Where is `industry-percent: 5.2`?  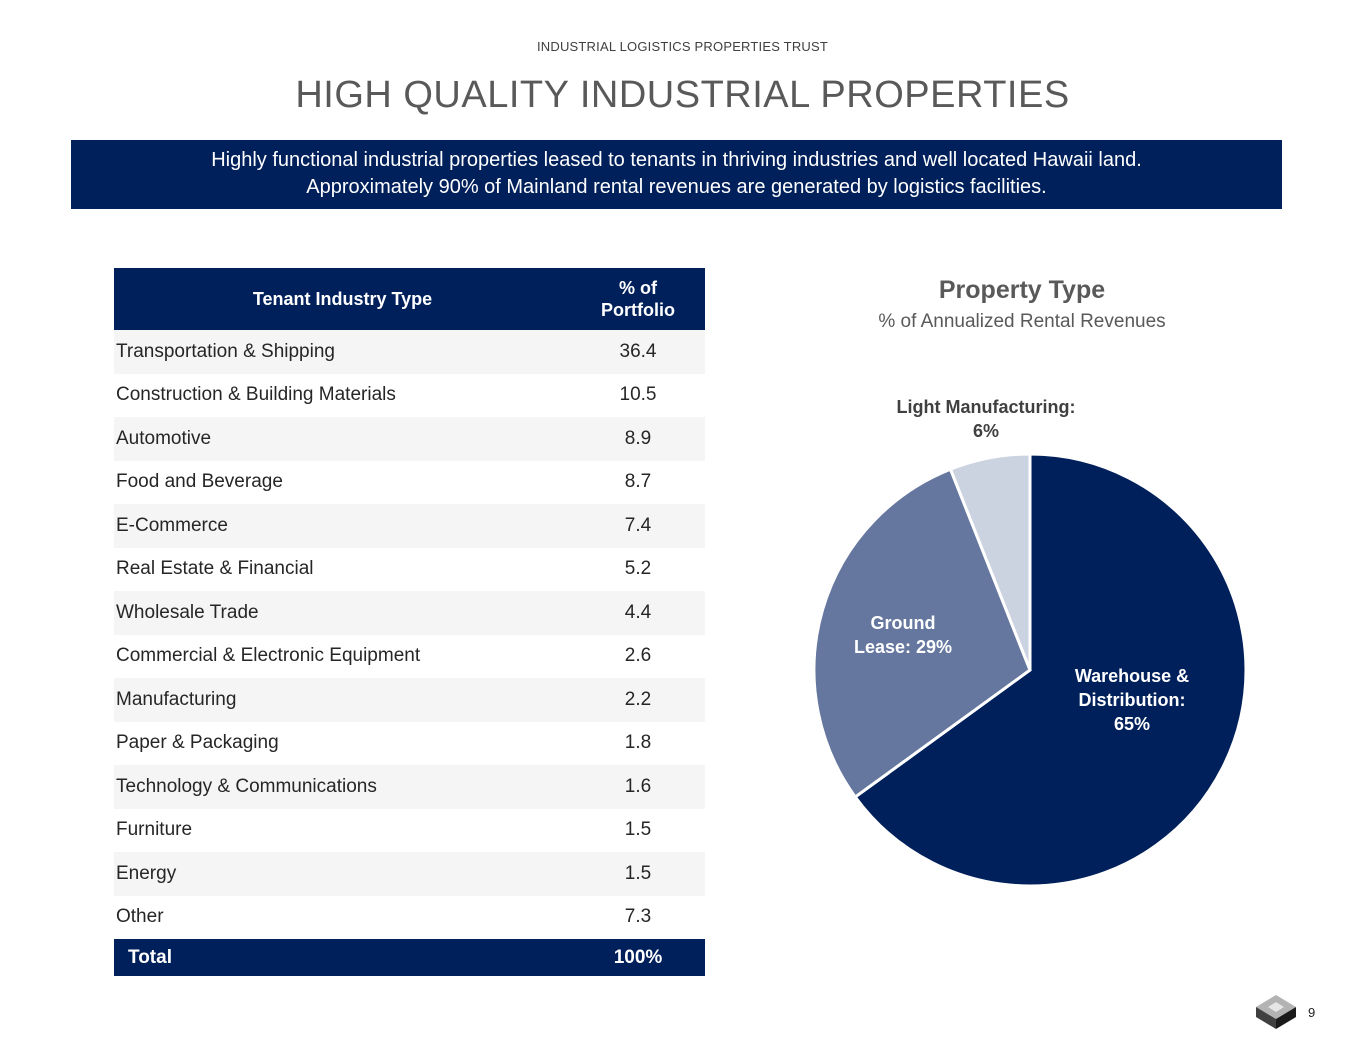
industry-percent: 5.2 is located at coordinates (638, 569).